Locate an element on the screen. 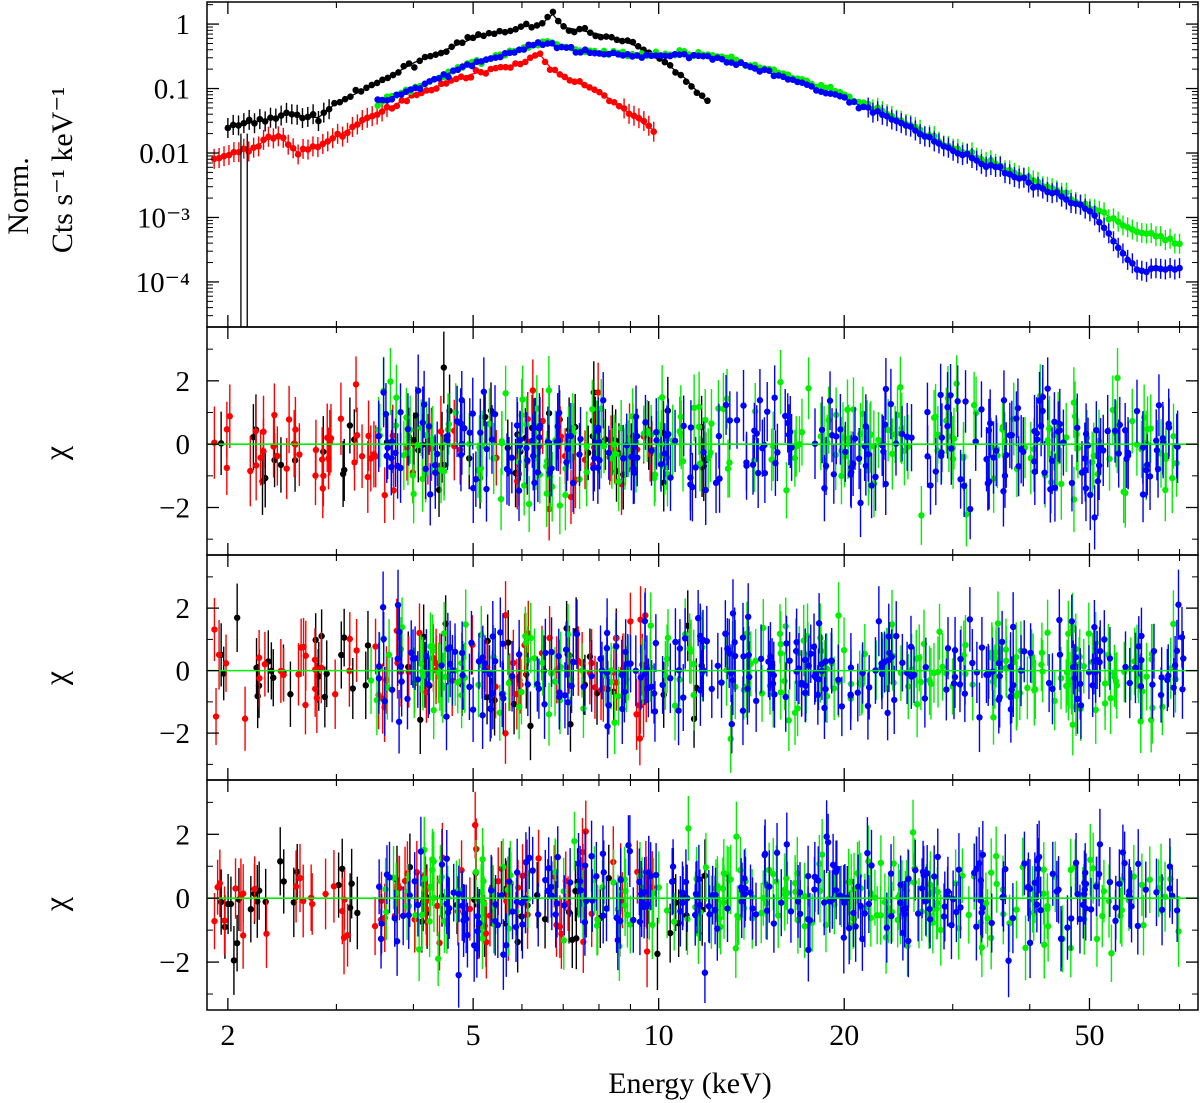 The image size is (1200, 1103). y-tick-label: 10⁻⁴ is located at coordinates (163, 283).